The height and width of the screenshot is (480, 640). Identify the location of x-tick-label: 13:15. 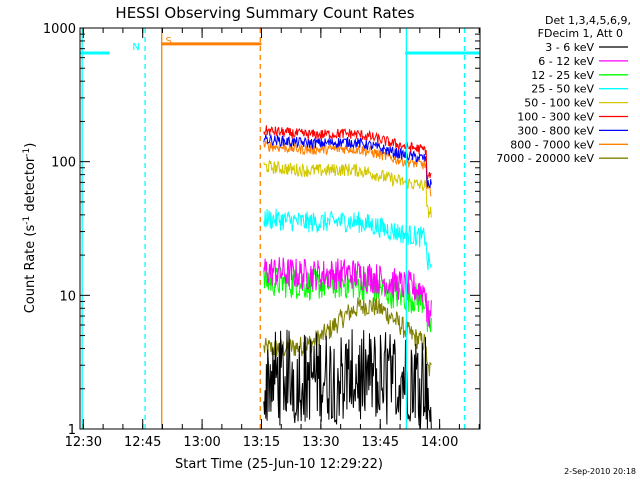
(261, 442).